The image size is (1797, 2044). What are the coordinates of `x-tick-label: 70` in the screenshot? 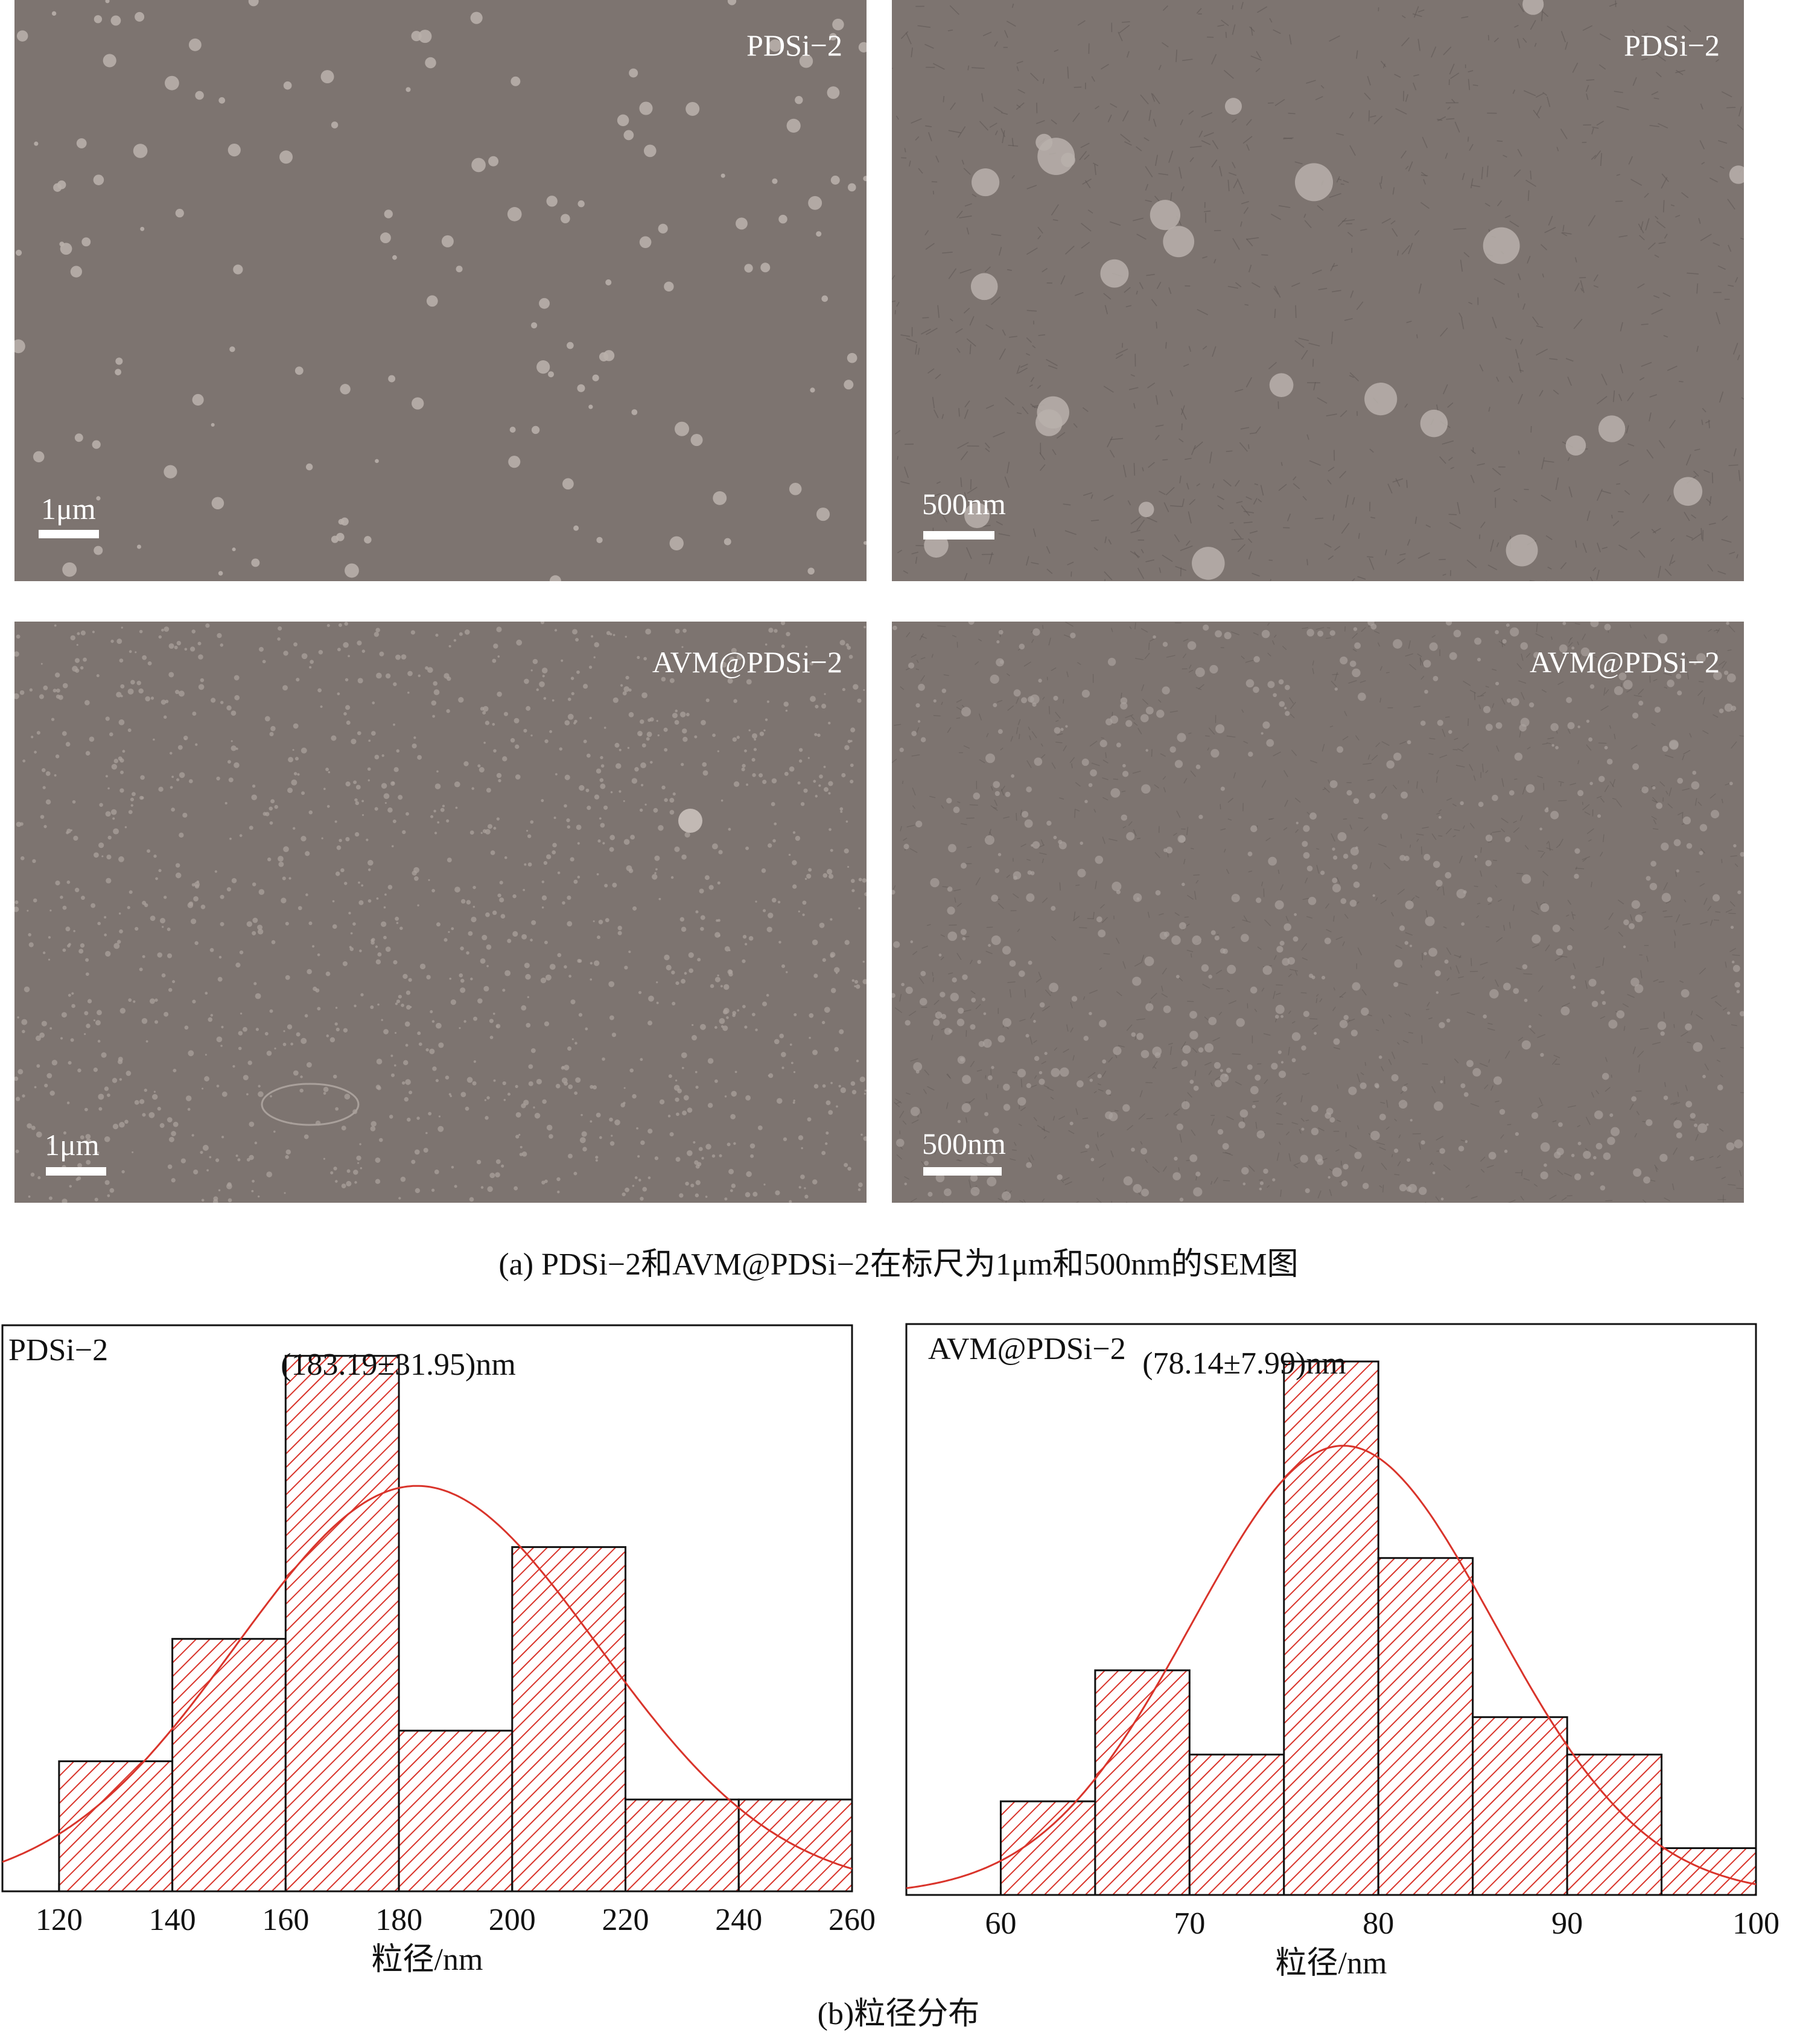 It's located at (1189, 1923).